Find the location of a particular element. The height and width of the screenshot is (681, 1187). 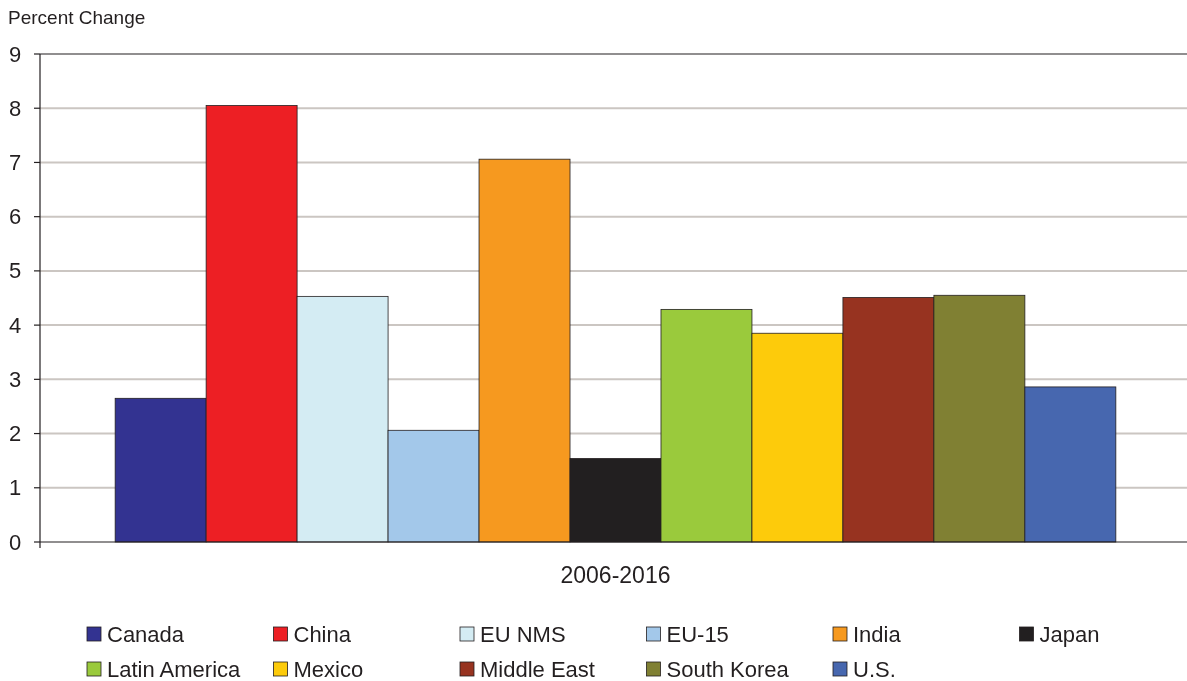

y-tick-label: 5 is located at coordinates (15, 271).